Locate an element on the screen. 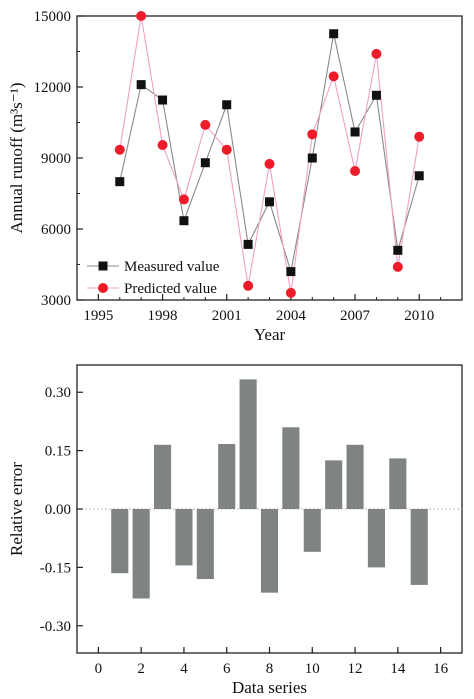 The image size is (474, 699). y-axis-title: Annual runoff (m³s⁻¹) is located at coordinates (16, 157).